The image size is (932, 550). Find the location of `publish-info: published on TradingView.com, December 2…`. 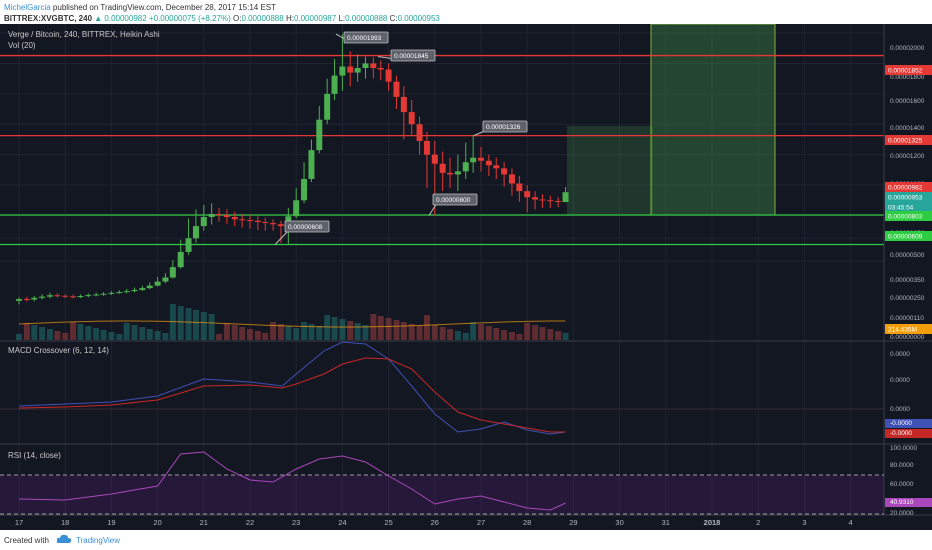

publish-info: published on TradingView.com, December 2… is located at coordinates (164, 7).